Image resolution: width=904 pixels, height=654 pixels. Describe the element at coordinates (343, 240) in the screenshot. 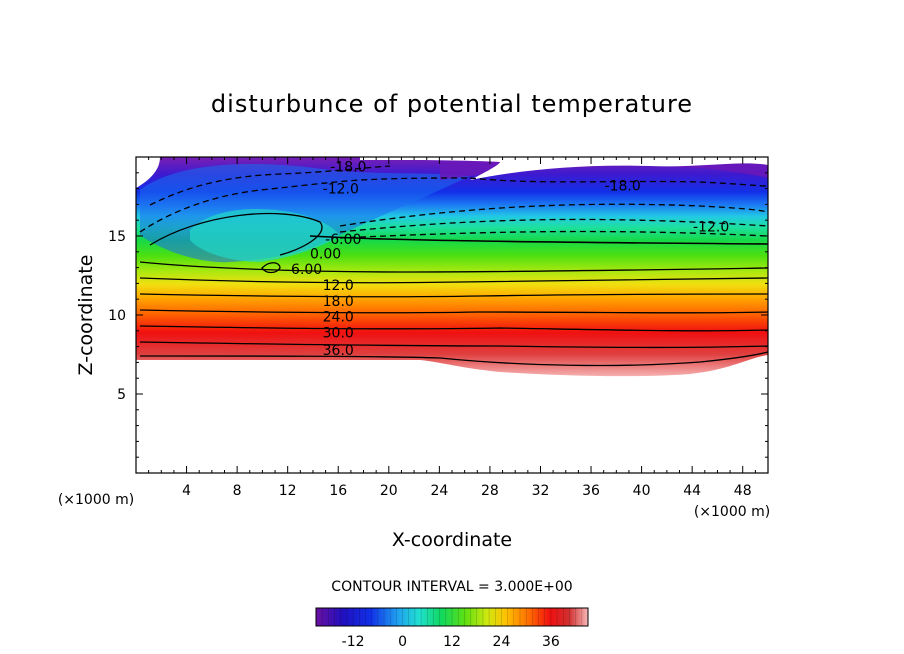

I see `contour-label: -6.00` at that location.